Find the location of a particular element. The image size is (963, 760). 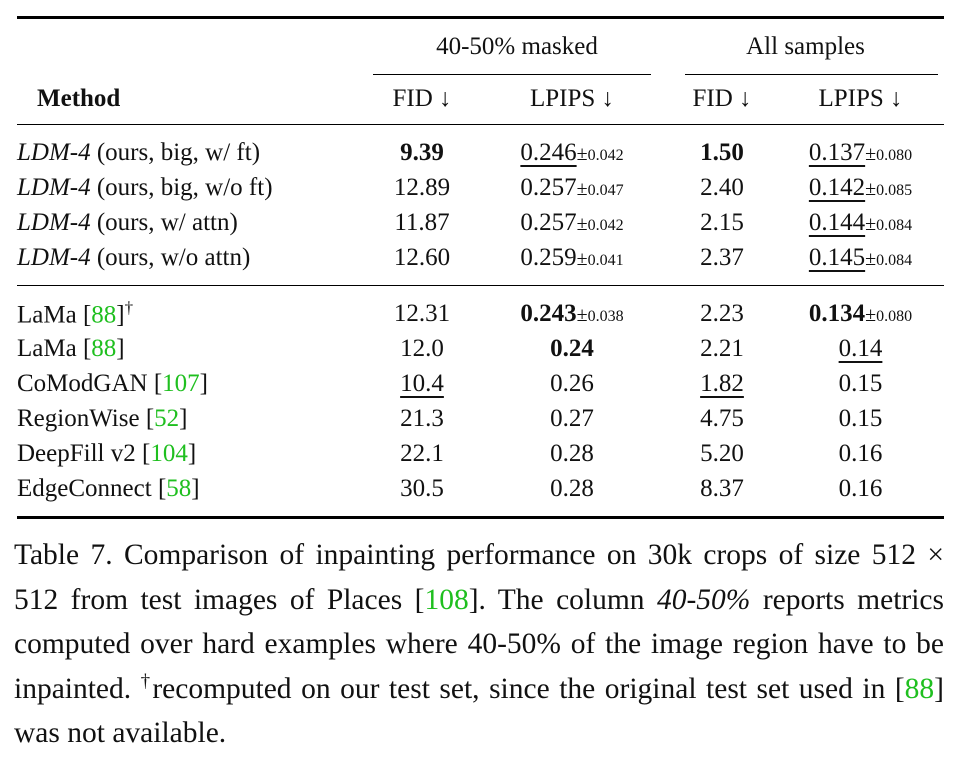

section-rule is located at coordinates (480, 285).